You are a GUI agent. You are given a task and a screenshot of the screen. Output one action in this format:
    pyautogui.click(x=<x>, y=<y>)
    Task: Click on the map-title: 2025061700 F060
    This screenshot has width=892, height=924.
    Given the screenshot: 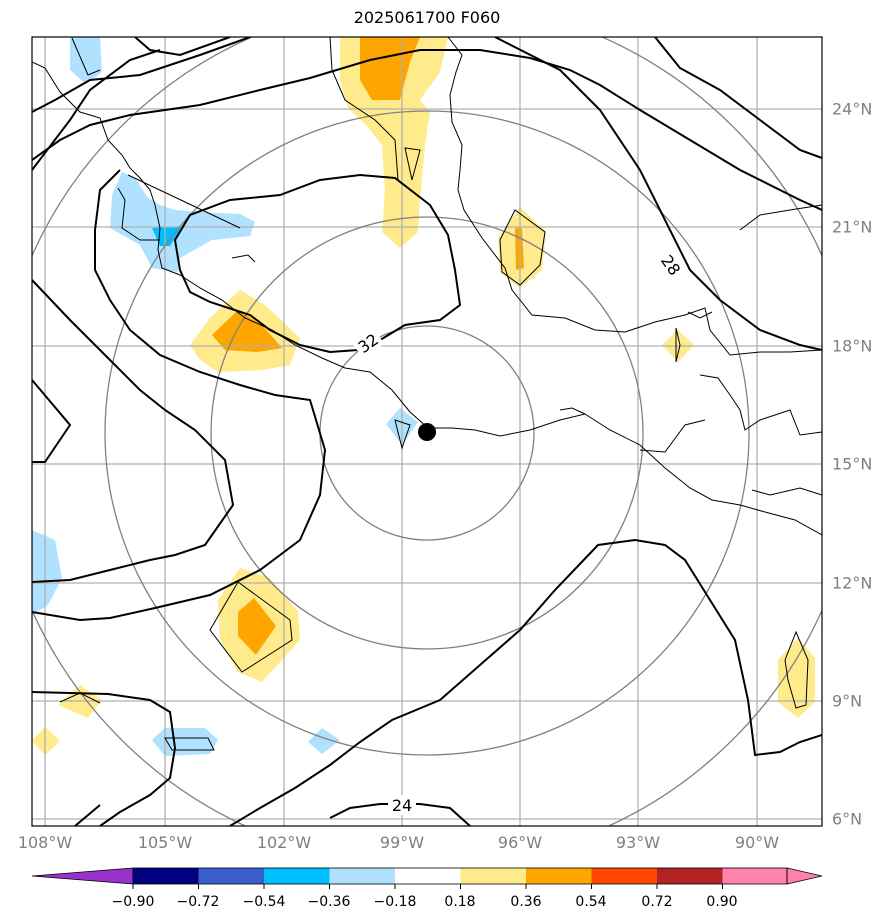 What is the action you would take?
    pyautogui.click(x=427, y=17)
    